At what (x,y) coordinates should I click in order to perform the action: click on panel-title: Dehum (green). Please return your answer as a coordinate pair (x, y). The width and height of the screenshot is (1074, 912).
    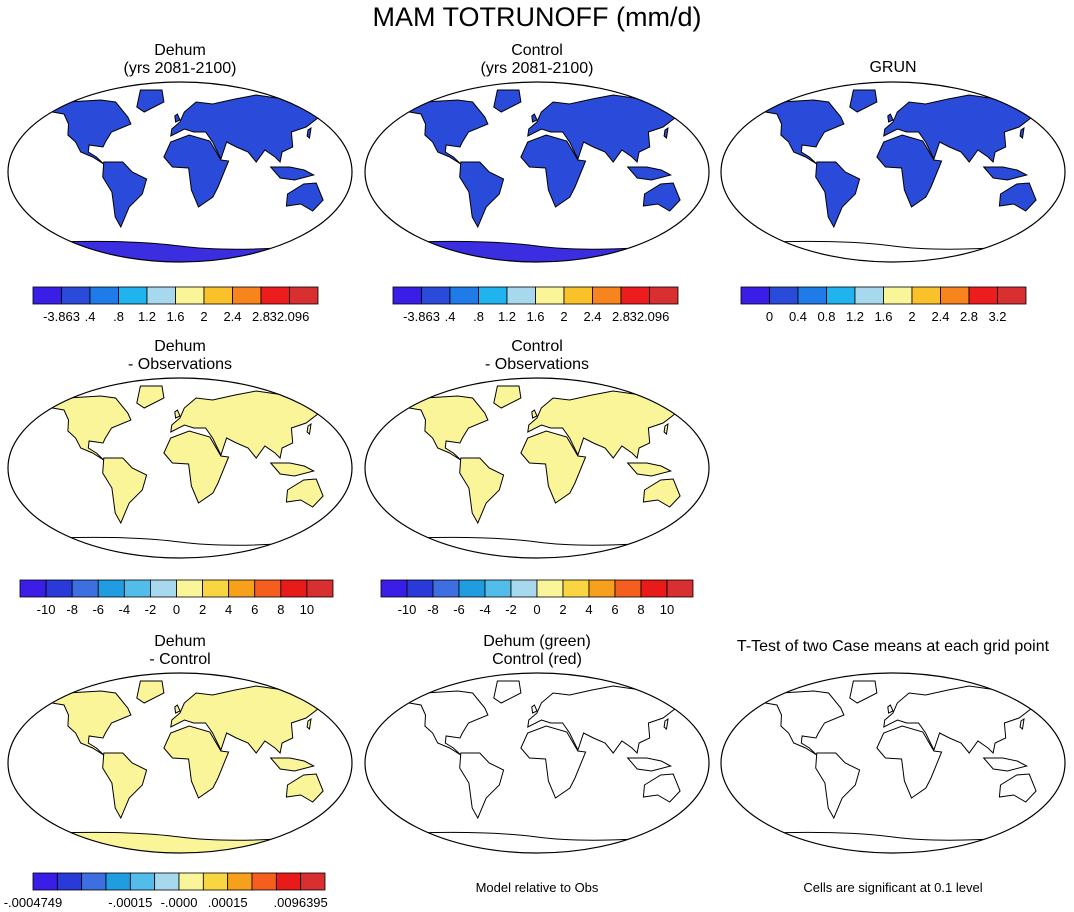
    Looking at the image, I should click on (537, 641).